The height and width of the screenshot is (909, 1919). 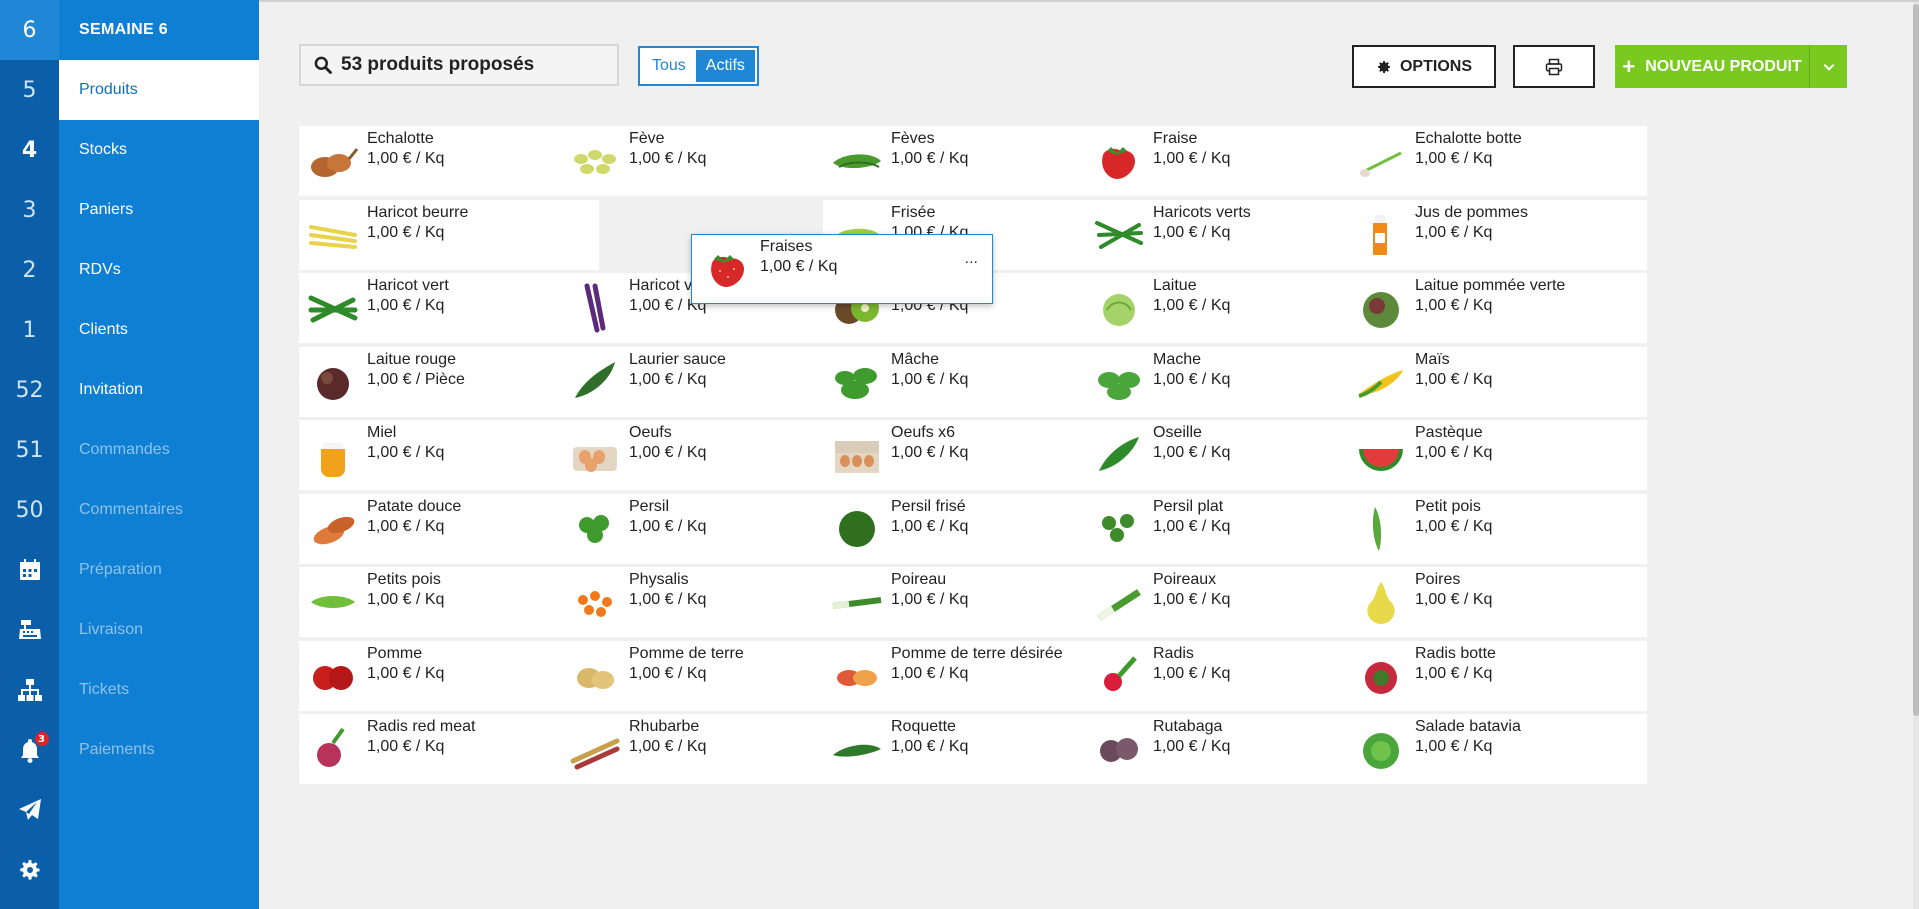 I want to click on product-card: Mache 1,00 € / Kq, so click(x=1235, y=381).